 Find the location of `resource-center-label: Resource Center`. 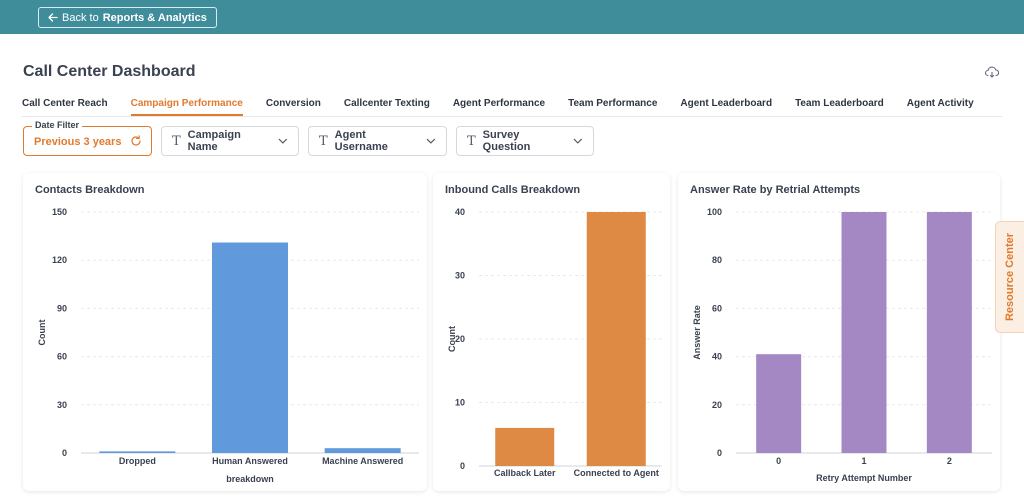

resource-center-label: Resource Center is located at coordinates (1010, 277).